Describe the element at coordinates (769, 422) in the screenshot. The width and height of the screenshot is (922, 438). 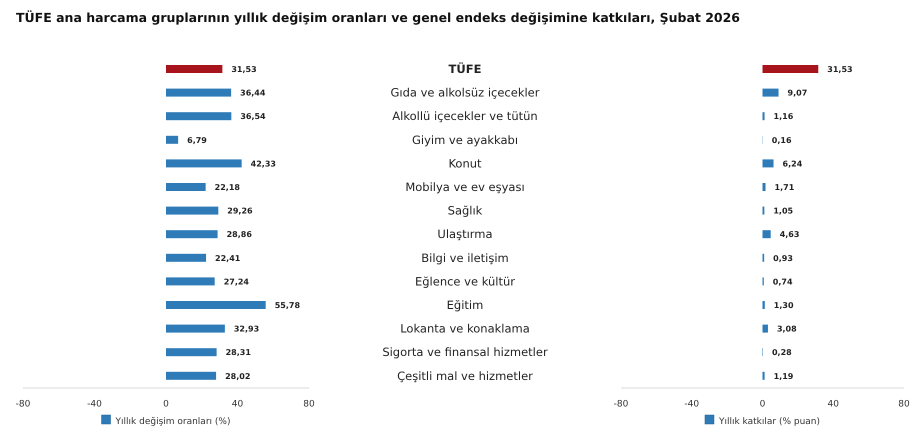
I see `legend-label: Yıllık katkılar (% puan)` at that location.